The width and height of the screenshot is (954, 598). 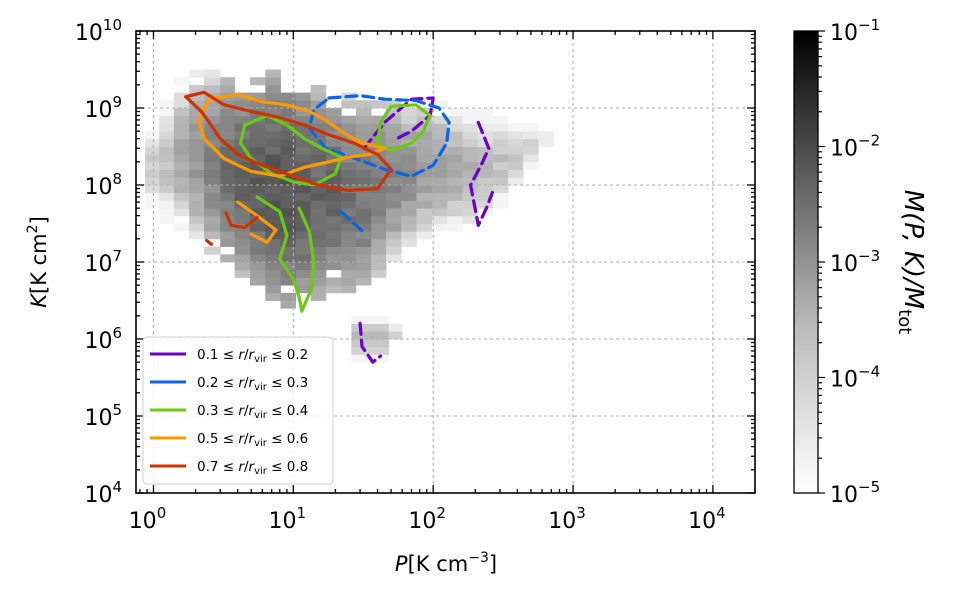 I want to click on colorbar-gradient, so click(x=806, y=262).